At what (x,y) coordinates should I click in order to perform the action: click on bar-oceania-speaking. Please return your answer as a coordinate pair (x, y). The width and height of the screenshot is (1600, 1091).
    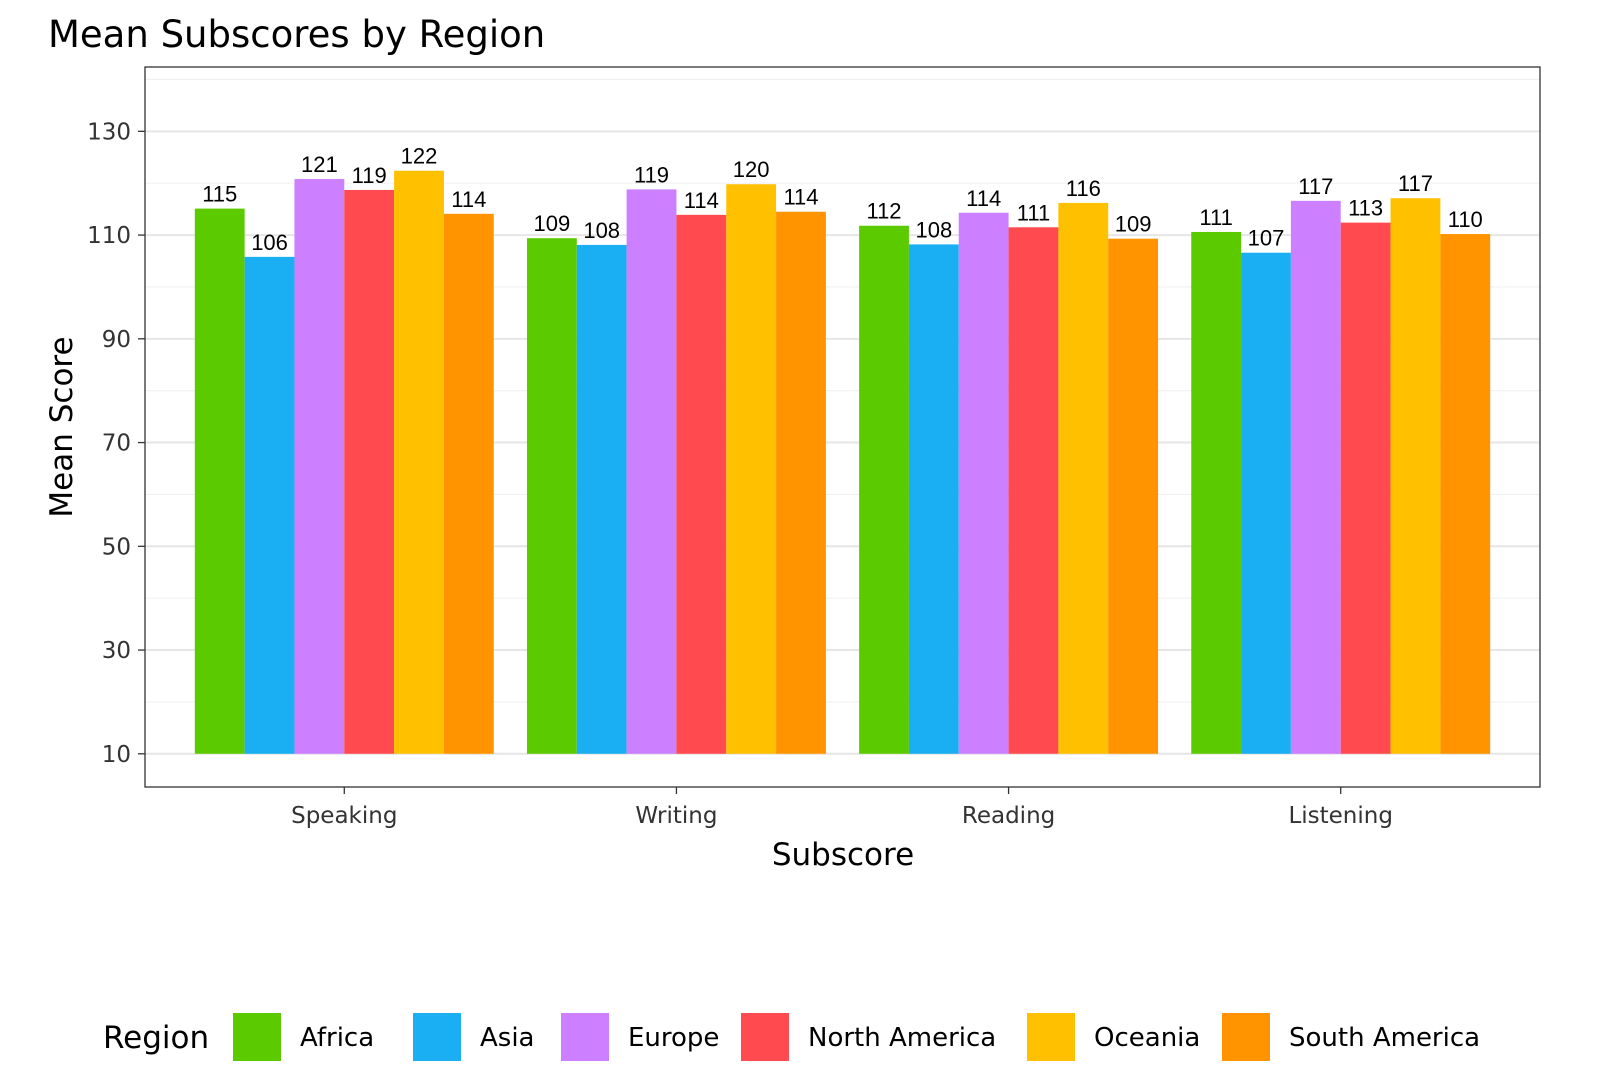
    Looking at the image, I should click on (419, 462).